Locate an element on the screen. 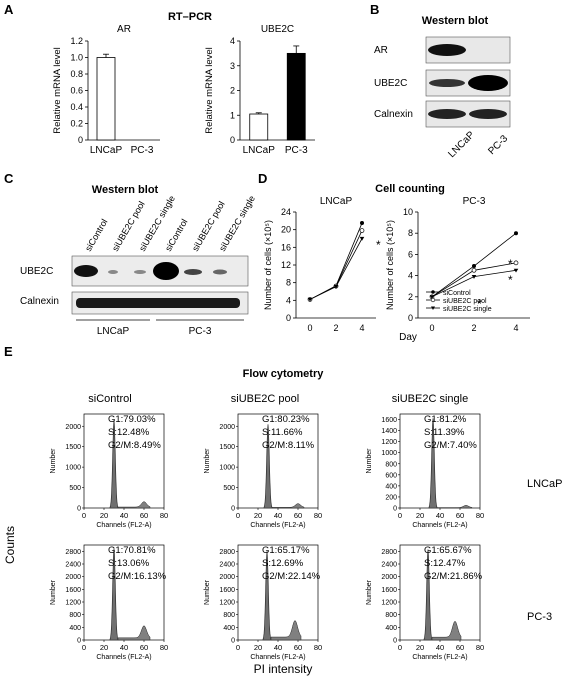 This screenshot has height=679, width=566. counts-axis-label: Counts is located at coordinates (10, 545).